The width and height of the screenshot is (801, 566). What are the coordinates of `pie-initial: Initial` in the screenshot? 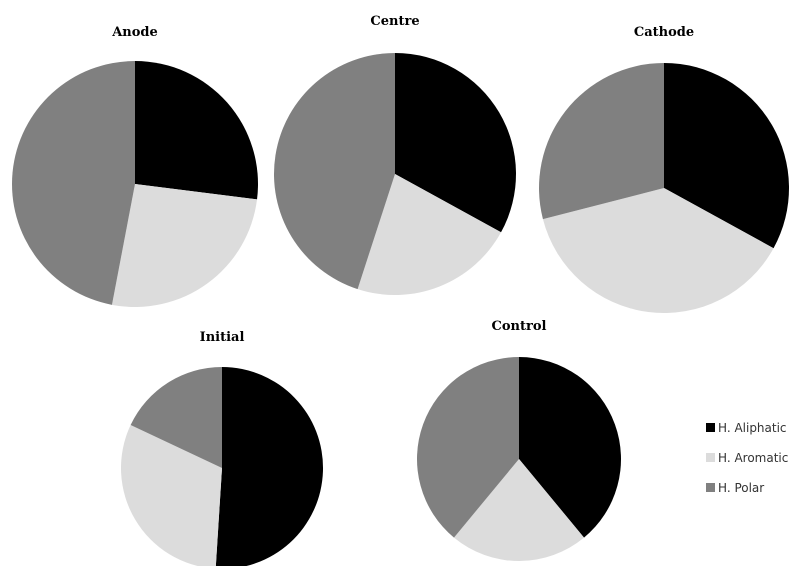 It's located at (222, 448).